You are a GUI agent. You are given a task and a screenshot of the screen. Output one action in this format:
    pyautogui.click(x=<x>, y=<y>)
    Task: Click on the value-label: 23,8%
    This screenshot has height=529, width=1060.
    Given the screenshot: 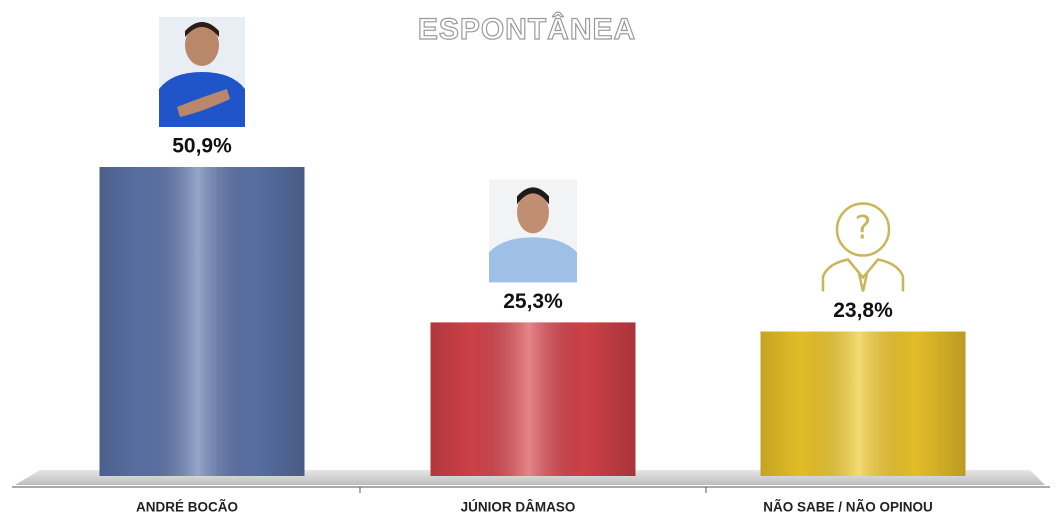 What is the action you would take?
    pyautogui.click(x=863, y=310)
    